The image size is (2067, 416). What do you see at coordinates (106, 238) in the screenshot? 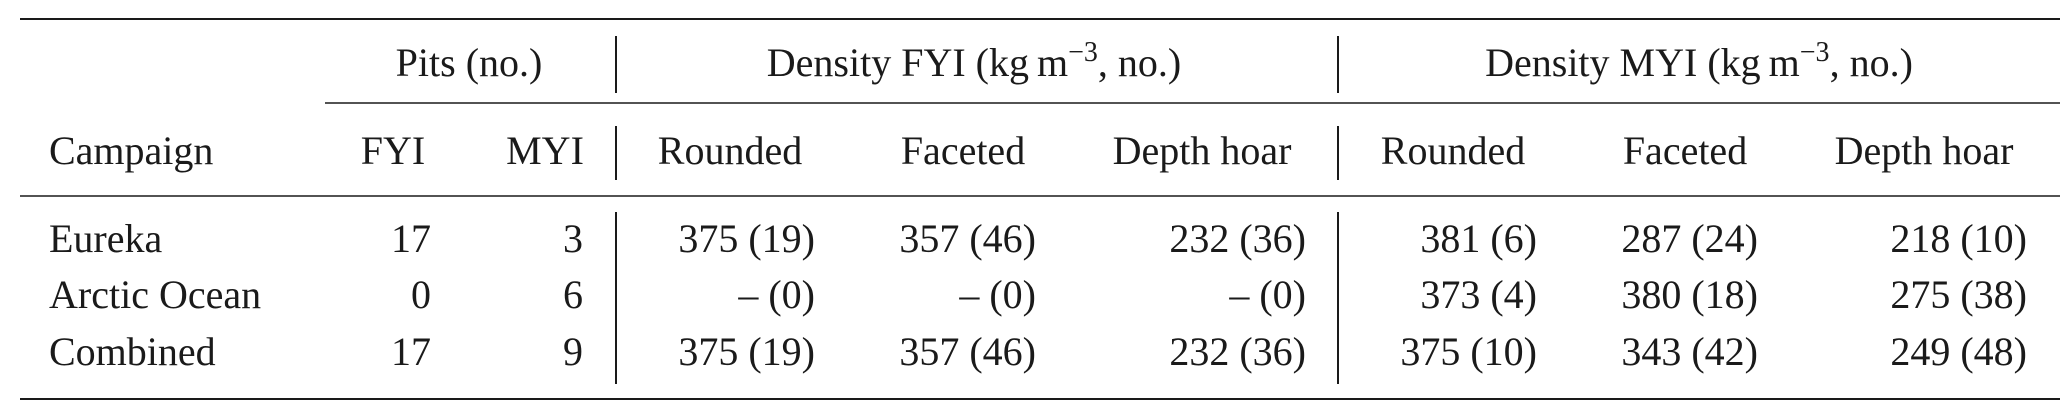
I see `row-label: Eureka` at bounding box center [106, 238].